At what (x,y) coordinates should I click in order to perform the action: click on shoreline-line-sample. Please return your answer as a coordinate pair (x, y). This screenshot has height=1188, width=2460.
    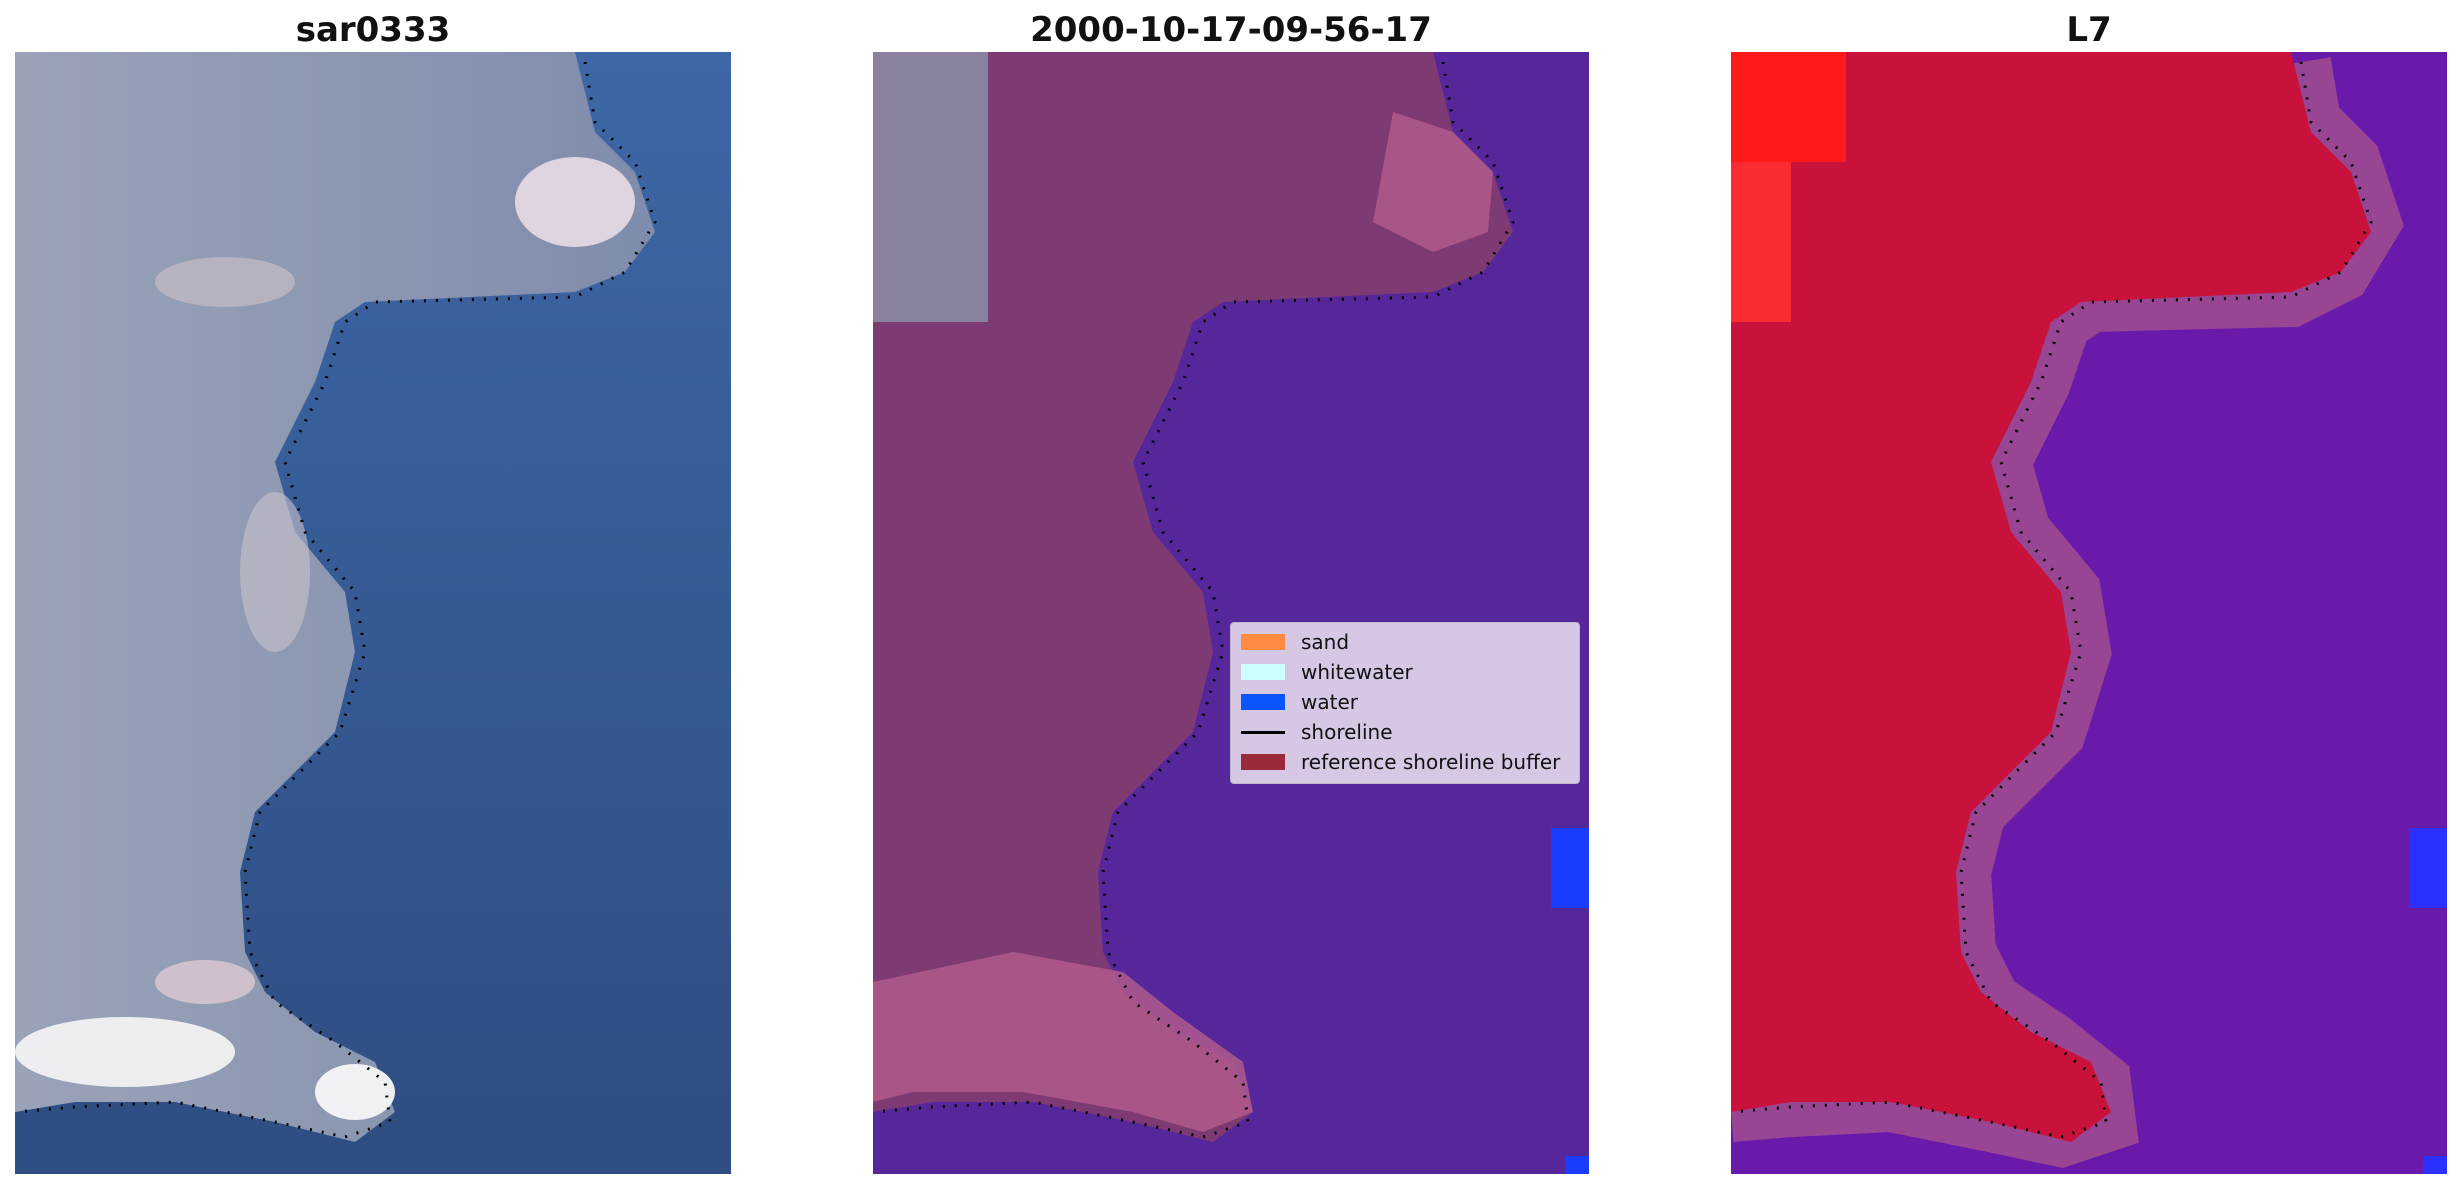
    Looking at the image, I should click on (1263, 732).